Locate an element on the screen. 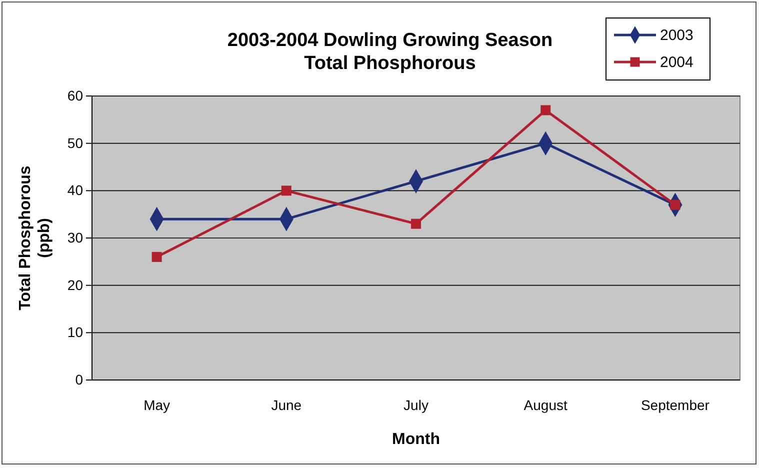 The image size is (759, 468). y-tick-label: 10 is located at coordinates (75, 332).